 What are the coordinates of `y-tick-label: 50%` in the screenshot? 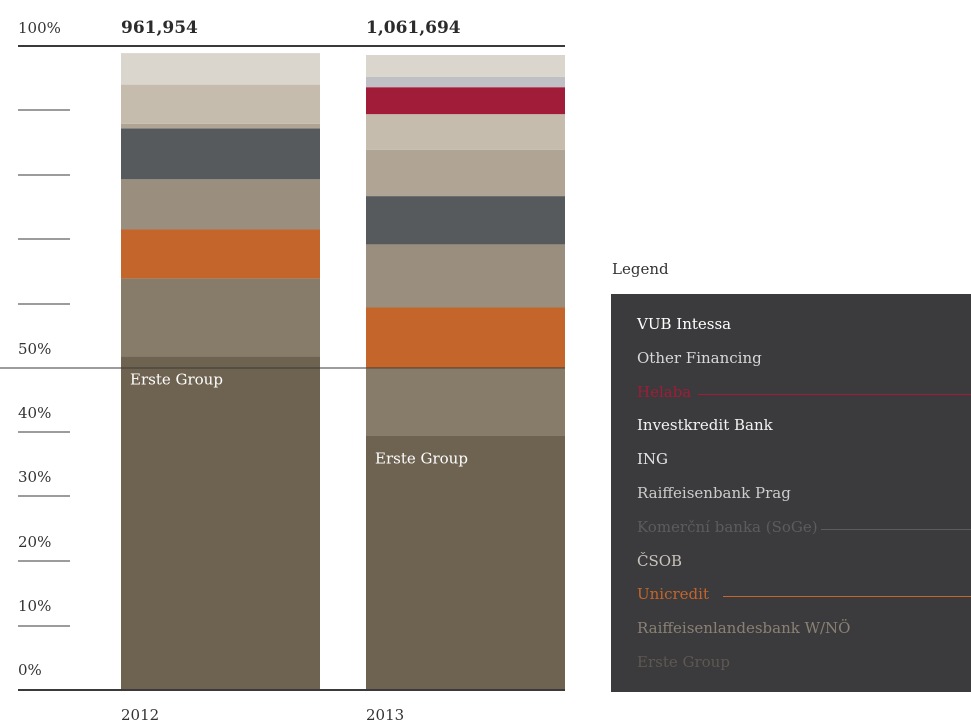 It's located at (34, 349).